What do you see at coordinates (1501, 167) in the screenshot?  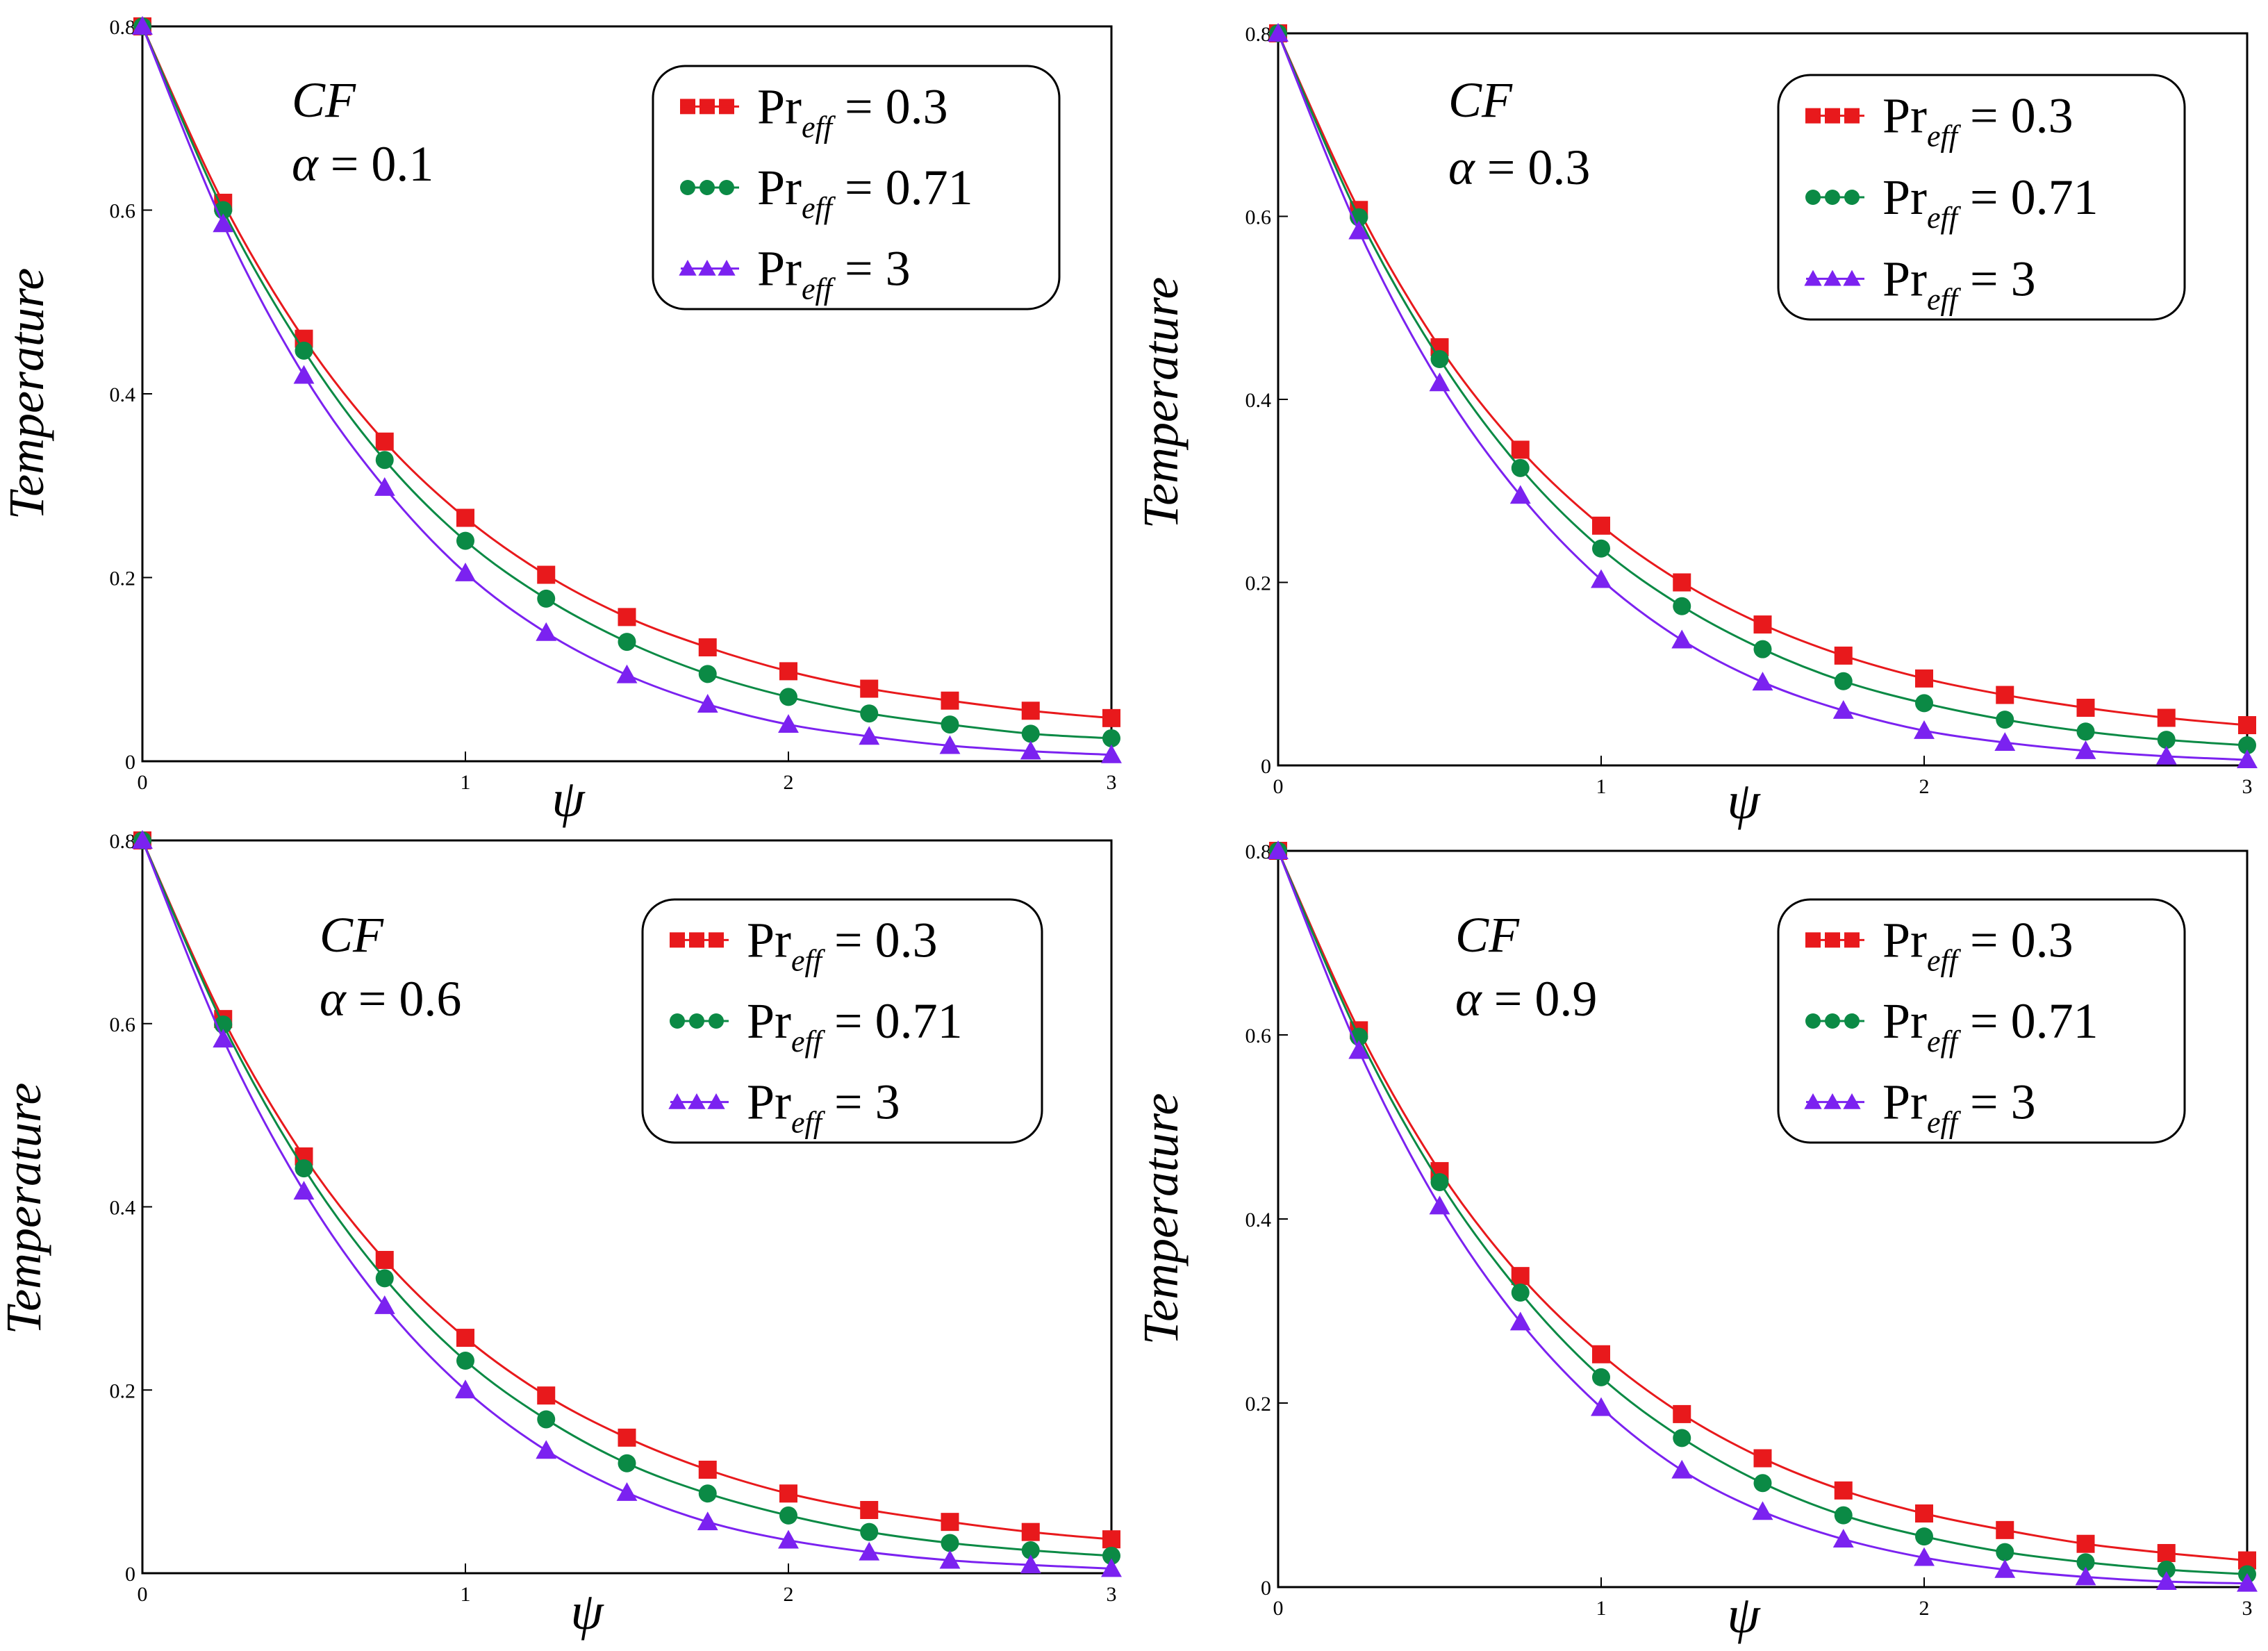 I see `alpha-equals: =` at bounding box center [1501, 167].